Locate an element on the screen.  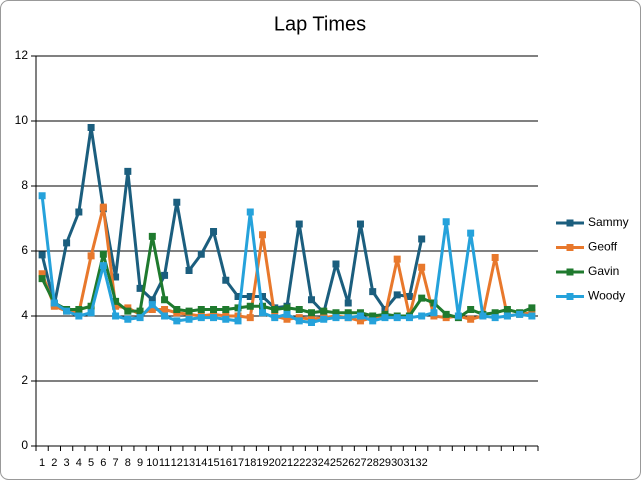
x-tick-label: 2 is located at coordinates (54, 463).